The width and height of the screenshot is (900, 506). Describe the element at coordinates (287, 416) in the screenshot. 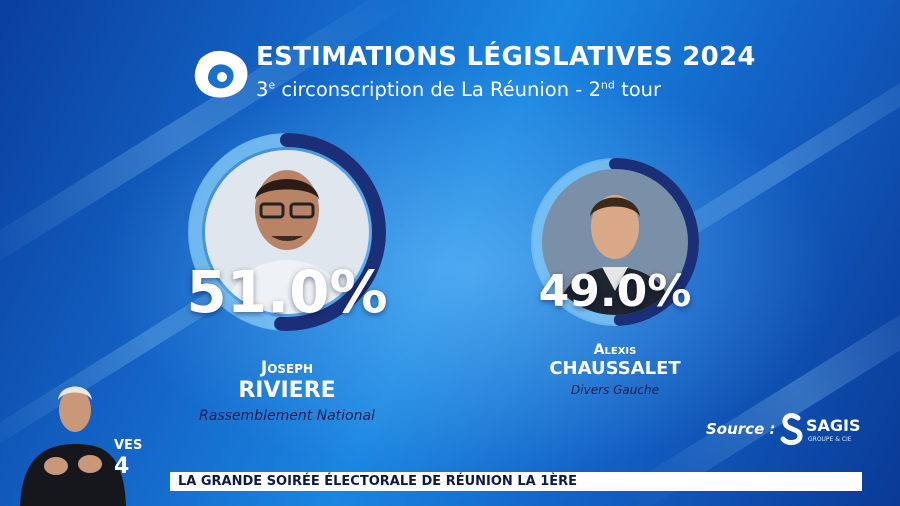

I see `candidate-party: Rassemblement National` at that location.